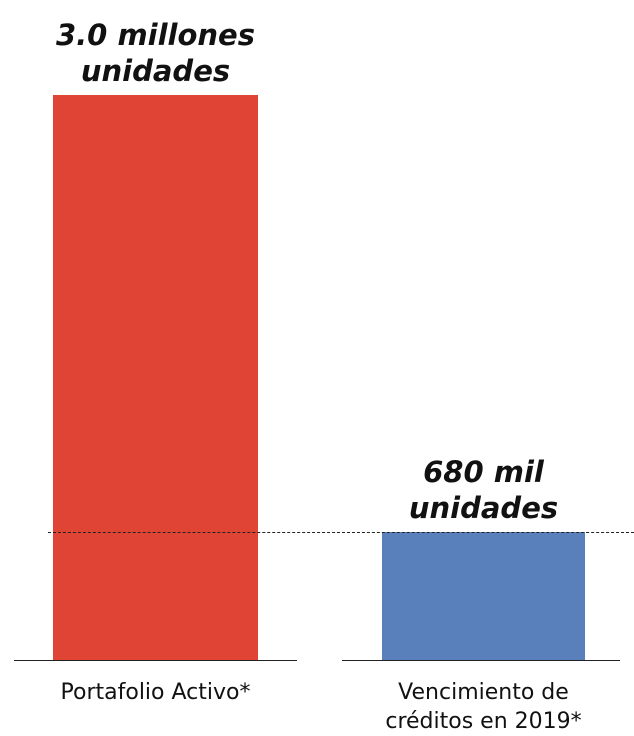  I want to click on value-label: 3.0 millones unidades, so click(155, 53).